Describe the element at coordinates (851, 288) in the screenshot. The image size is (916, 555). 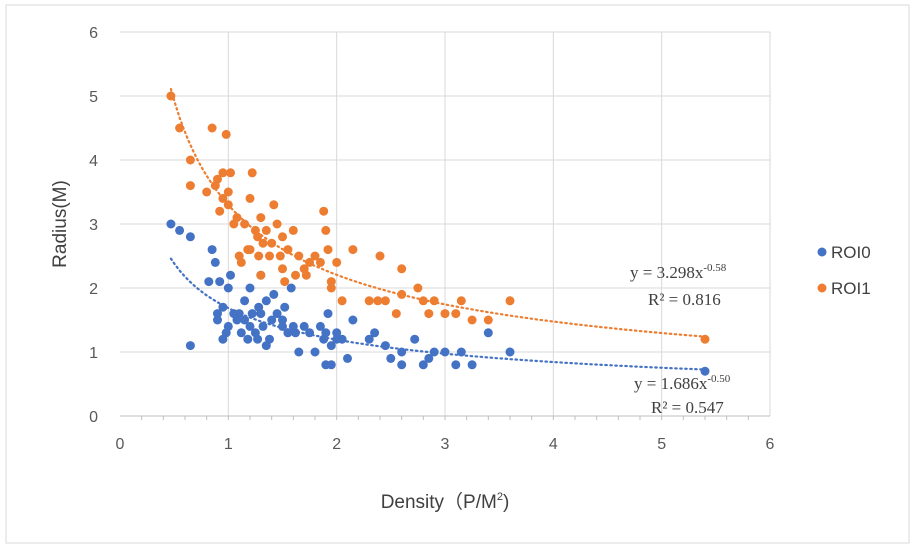
I see `legend-label-roi1: ROI1` at that location.